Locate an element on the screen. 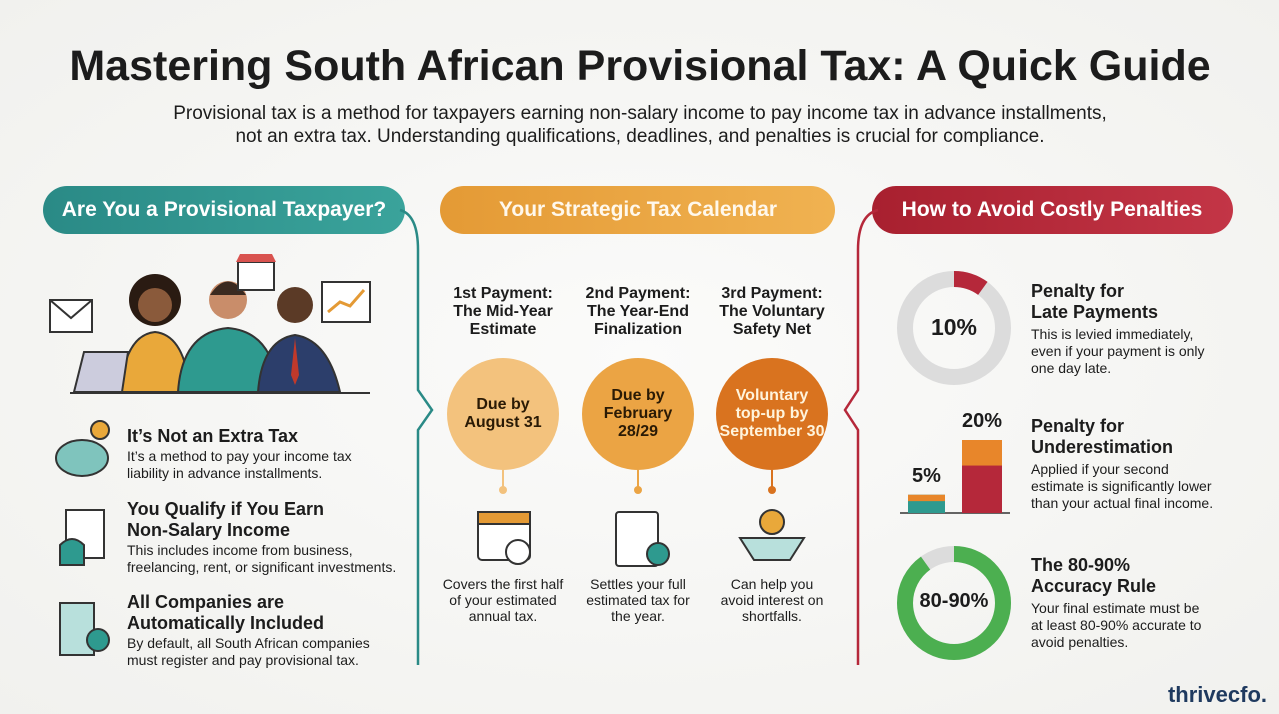 The width and height of the screenshot is (1279, 714). payment-title: 2nd Payment: is located at coordinates (638, 293).